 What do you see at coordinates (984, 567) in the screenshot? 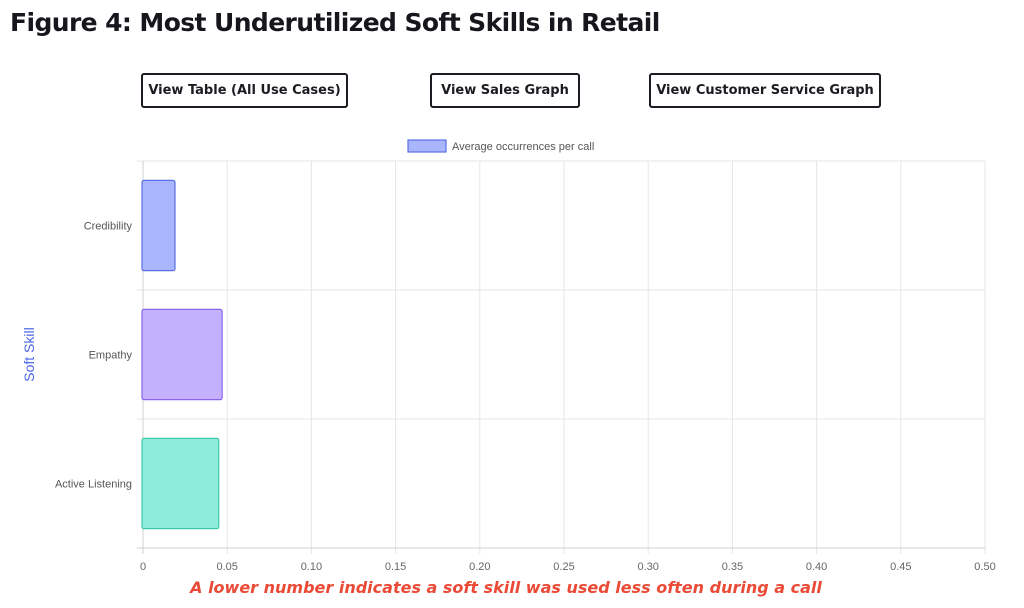
I see `x-tick-label: 0.50` at bounding box center [984, 567].